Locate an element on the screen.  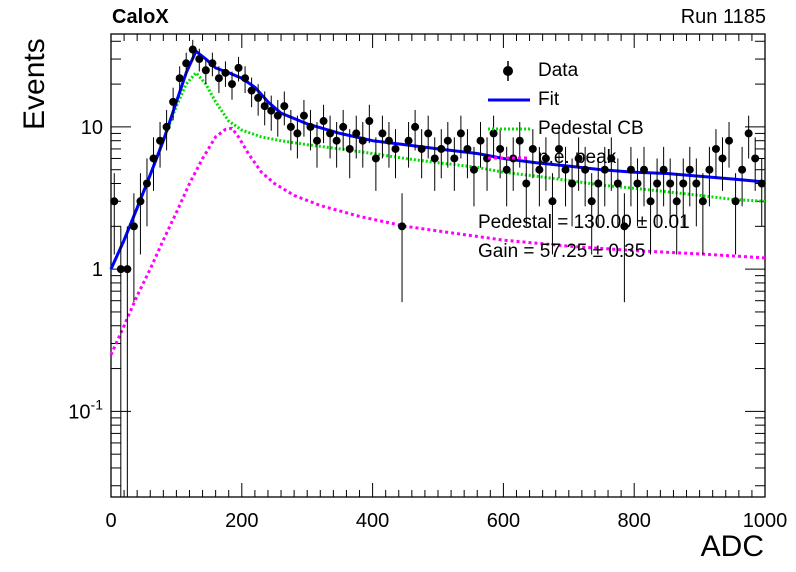
legend-label-pe-peak: p.e. peak is located at coordinates (577, 157).